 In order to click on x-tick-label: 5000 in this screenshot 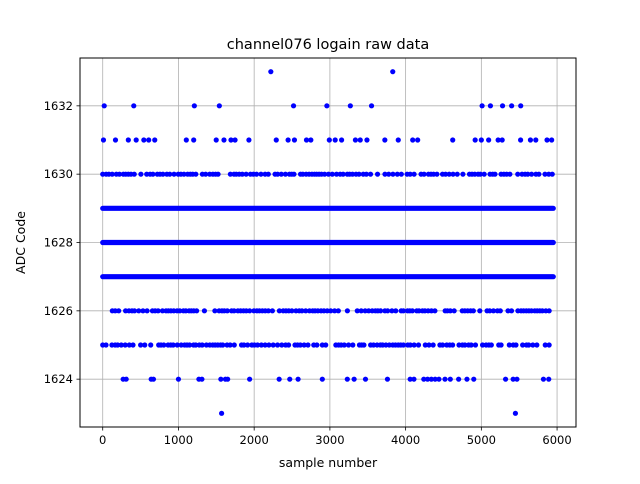, I will do `click(481, 440)`.